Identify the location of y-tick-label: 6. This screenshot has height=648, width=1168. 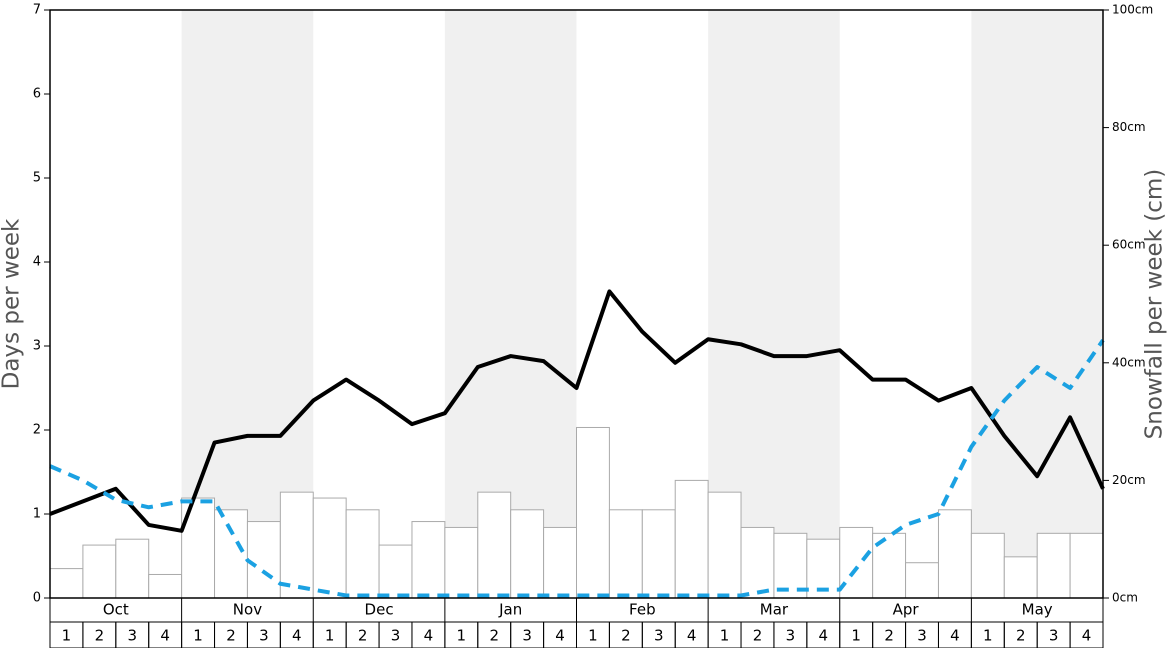
(37, 94).